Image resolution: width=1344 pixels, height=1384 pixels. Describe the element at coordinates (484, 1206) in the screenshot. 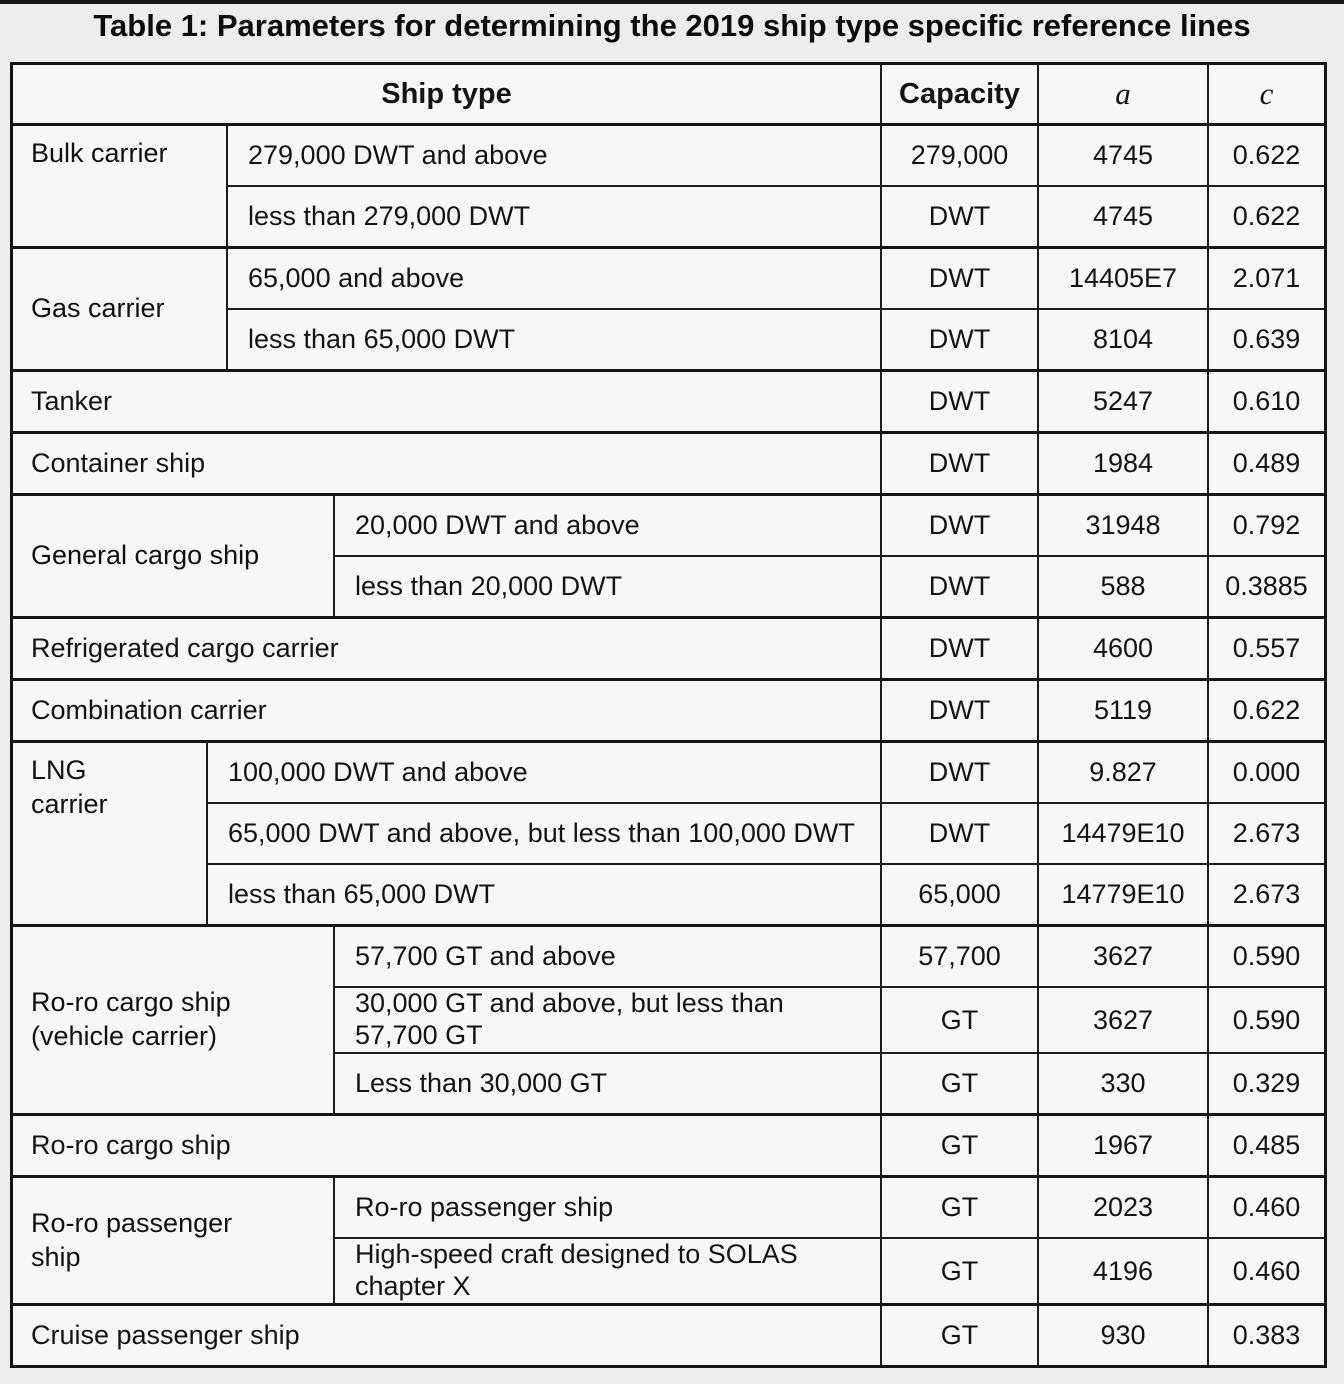

I see `ship-subtype-cell: Ro-ro passenger ship` at that location.